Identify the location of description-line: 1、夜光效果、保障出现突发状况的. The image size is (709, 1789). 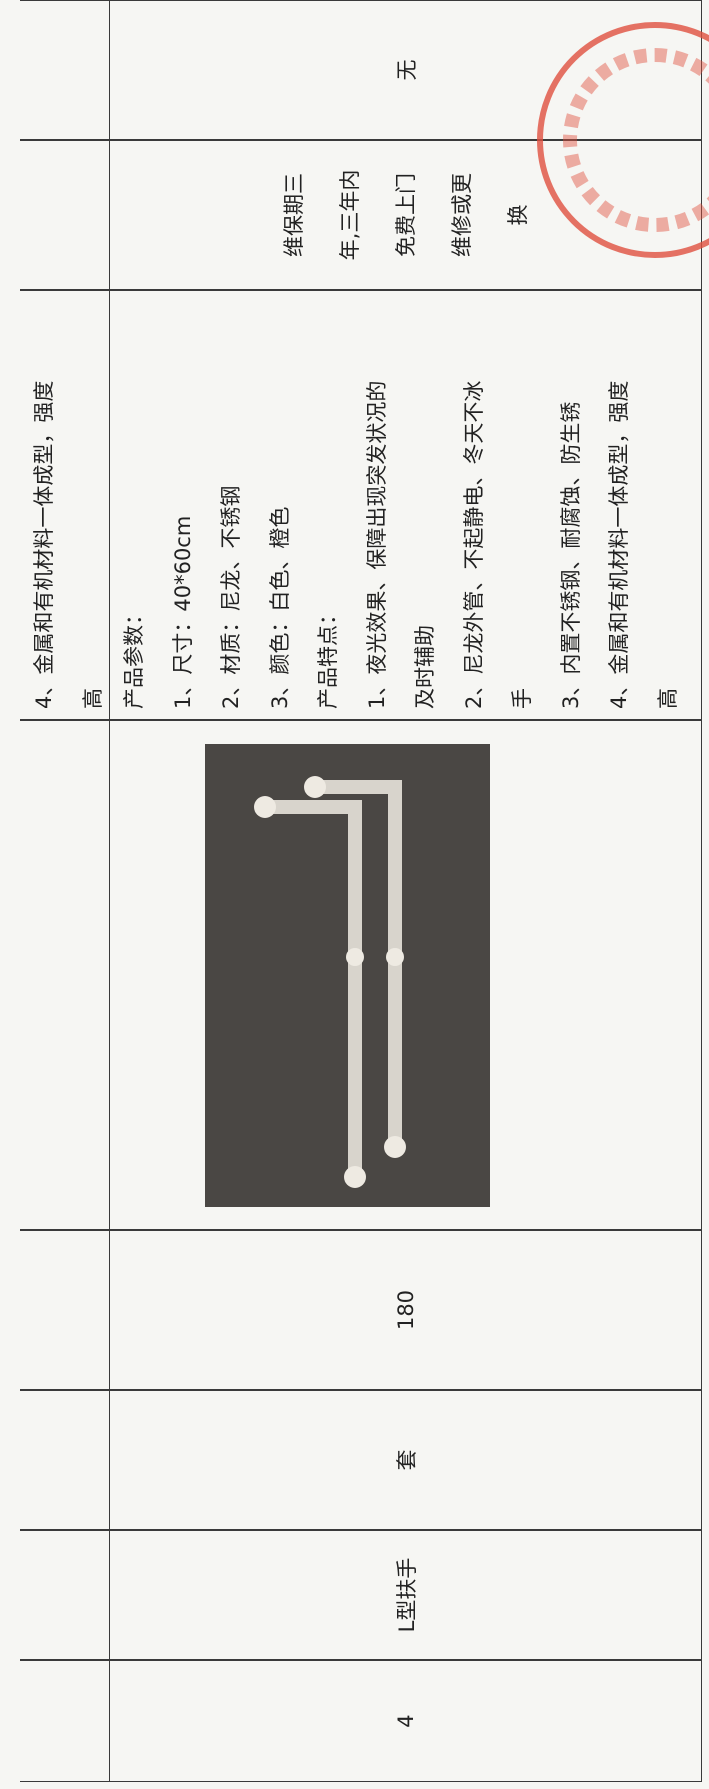
(376, 544).